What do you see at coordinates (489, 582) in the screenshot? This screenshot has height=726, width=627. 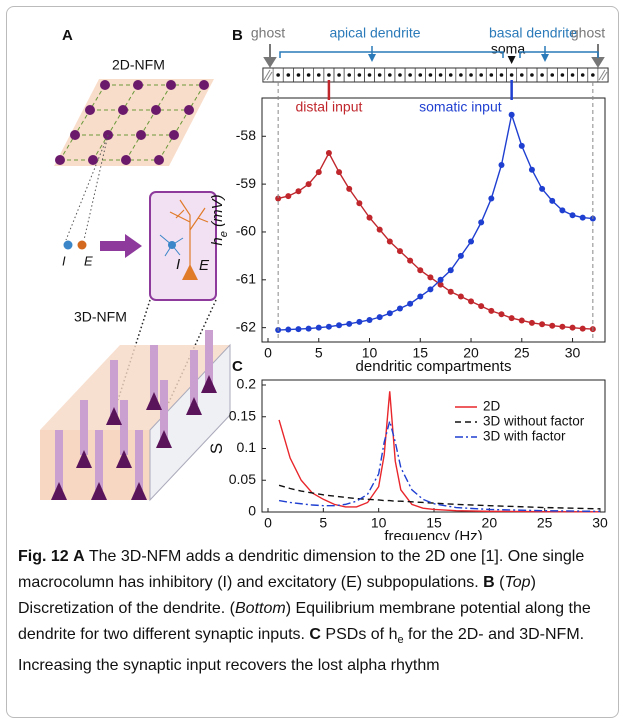 I see `caption-run: B` at bounding box center [489, 582].